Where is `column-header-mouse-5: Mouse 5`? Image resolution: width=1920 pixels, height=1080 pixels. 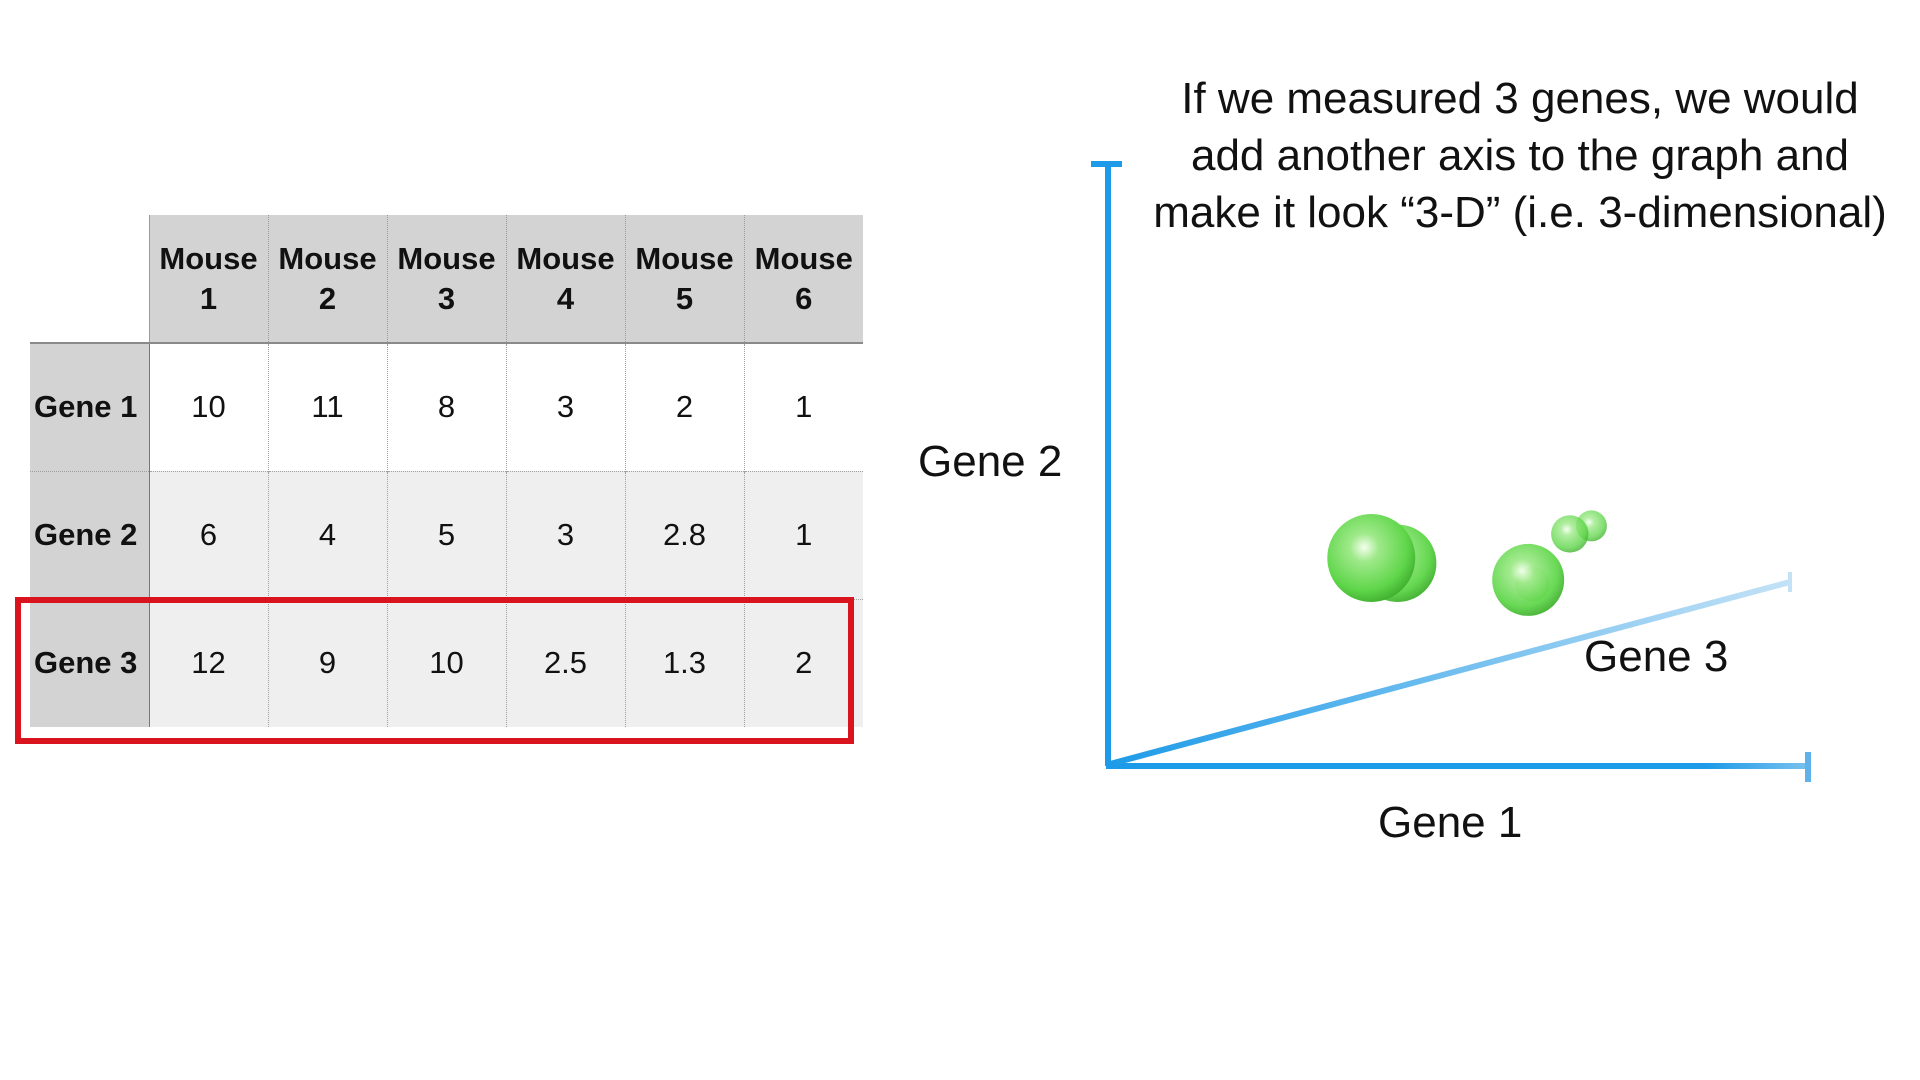
column-header-mouse-5: Mouse 5 is located at coordinates (684, 279).